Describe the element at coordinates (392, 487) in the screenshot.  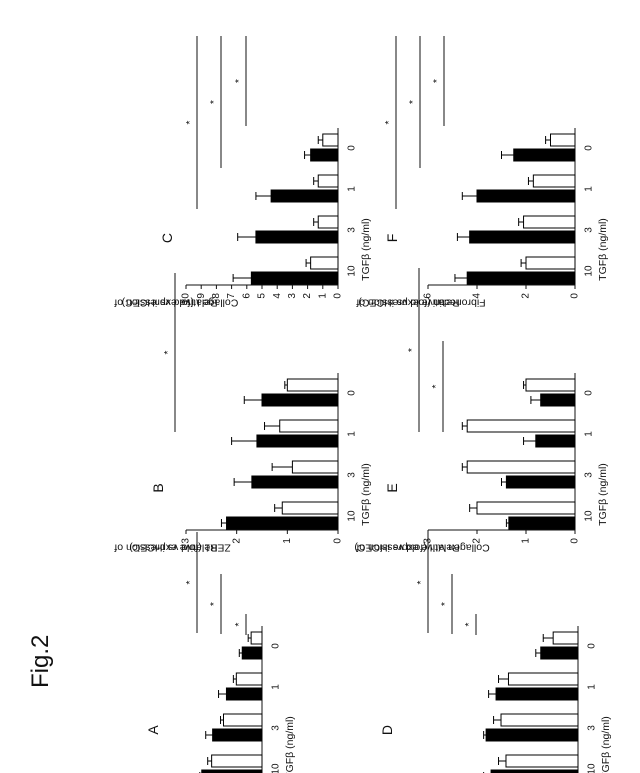
I see `panel-letter: E` at that location.